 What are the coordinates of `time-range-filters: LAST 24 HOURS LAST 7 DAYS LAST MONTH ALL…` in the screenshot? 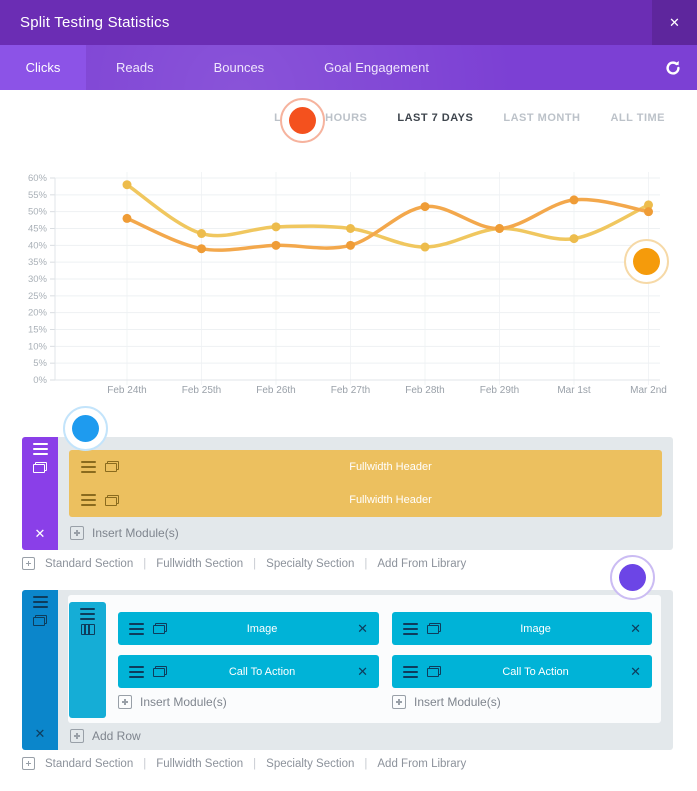 It's located at (469, 118).